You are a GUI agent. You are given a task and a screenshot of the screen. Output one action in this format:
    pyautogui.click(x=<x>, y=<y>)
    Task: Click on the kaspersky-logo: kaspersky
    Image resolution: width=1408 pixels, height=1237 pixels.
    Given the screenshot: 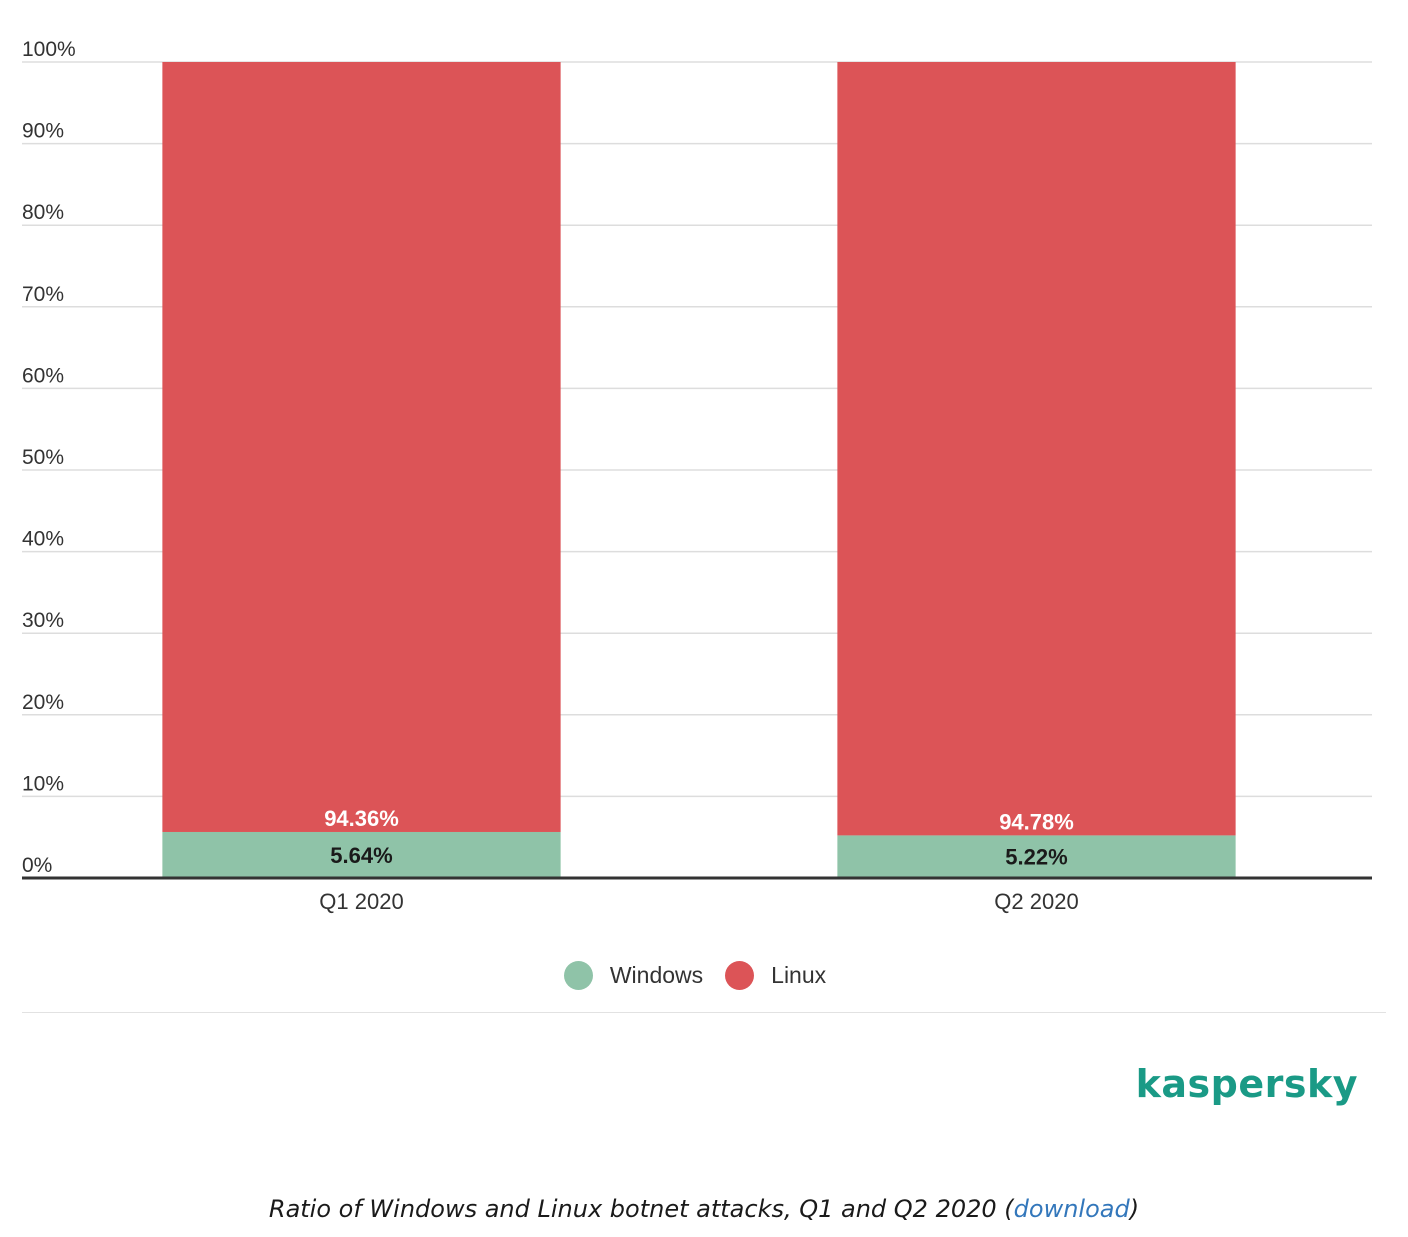 What is the action you would take?
    pyautogui.click(x=1246, y=1084)
    